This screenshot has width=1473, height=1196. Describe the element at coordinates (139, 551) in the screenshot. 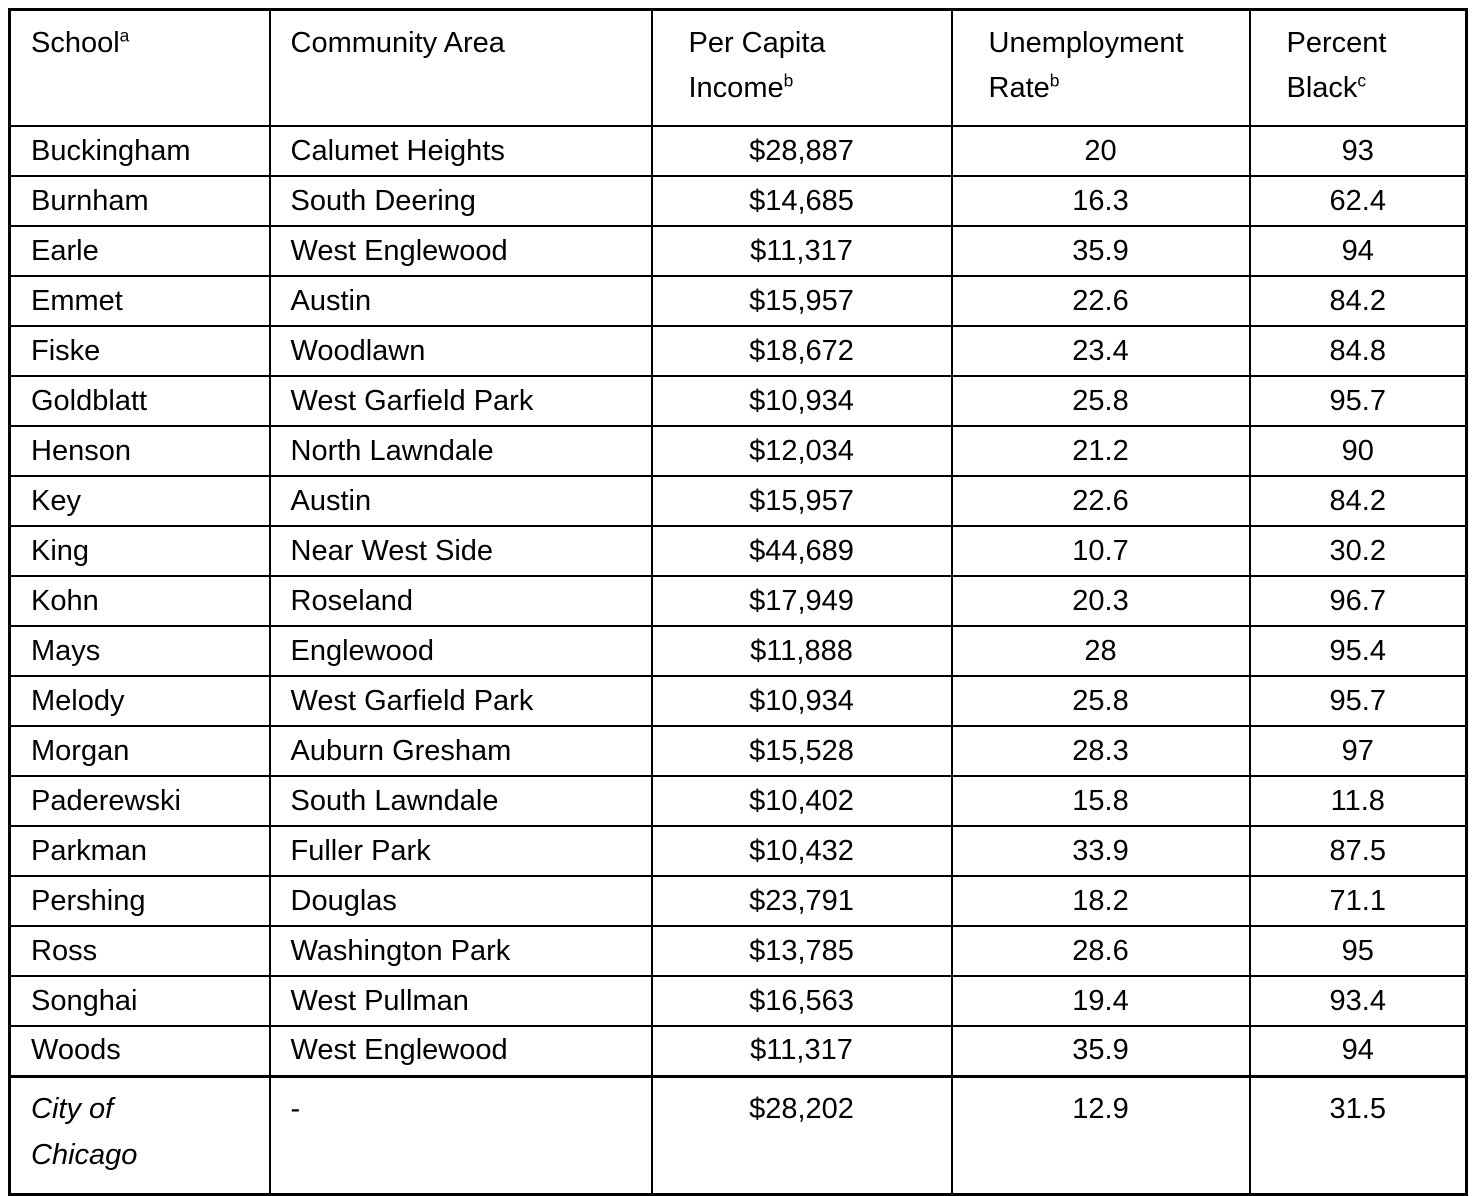

I see `cell-school: King` at that location.